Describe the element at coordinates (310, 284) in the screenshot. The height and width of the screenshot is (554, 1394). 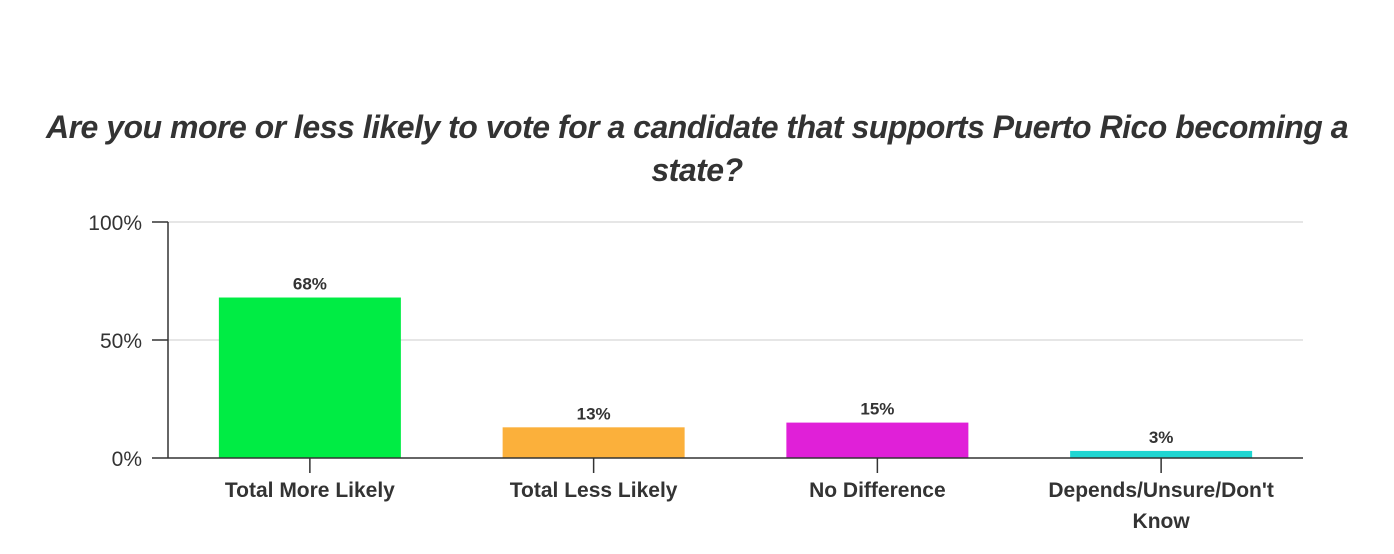
I see `data-label: 68%` at that location.